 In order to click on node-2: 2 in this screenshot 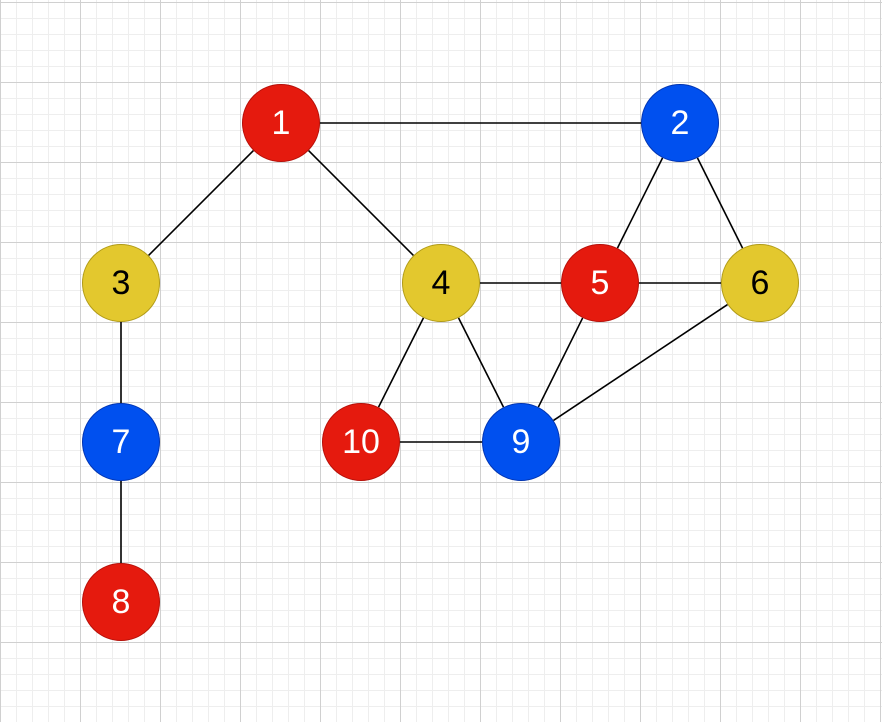, I will do `click(680, 123)`.